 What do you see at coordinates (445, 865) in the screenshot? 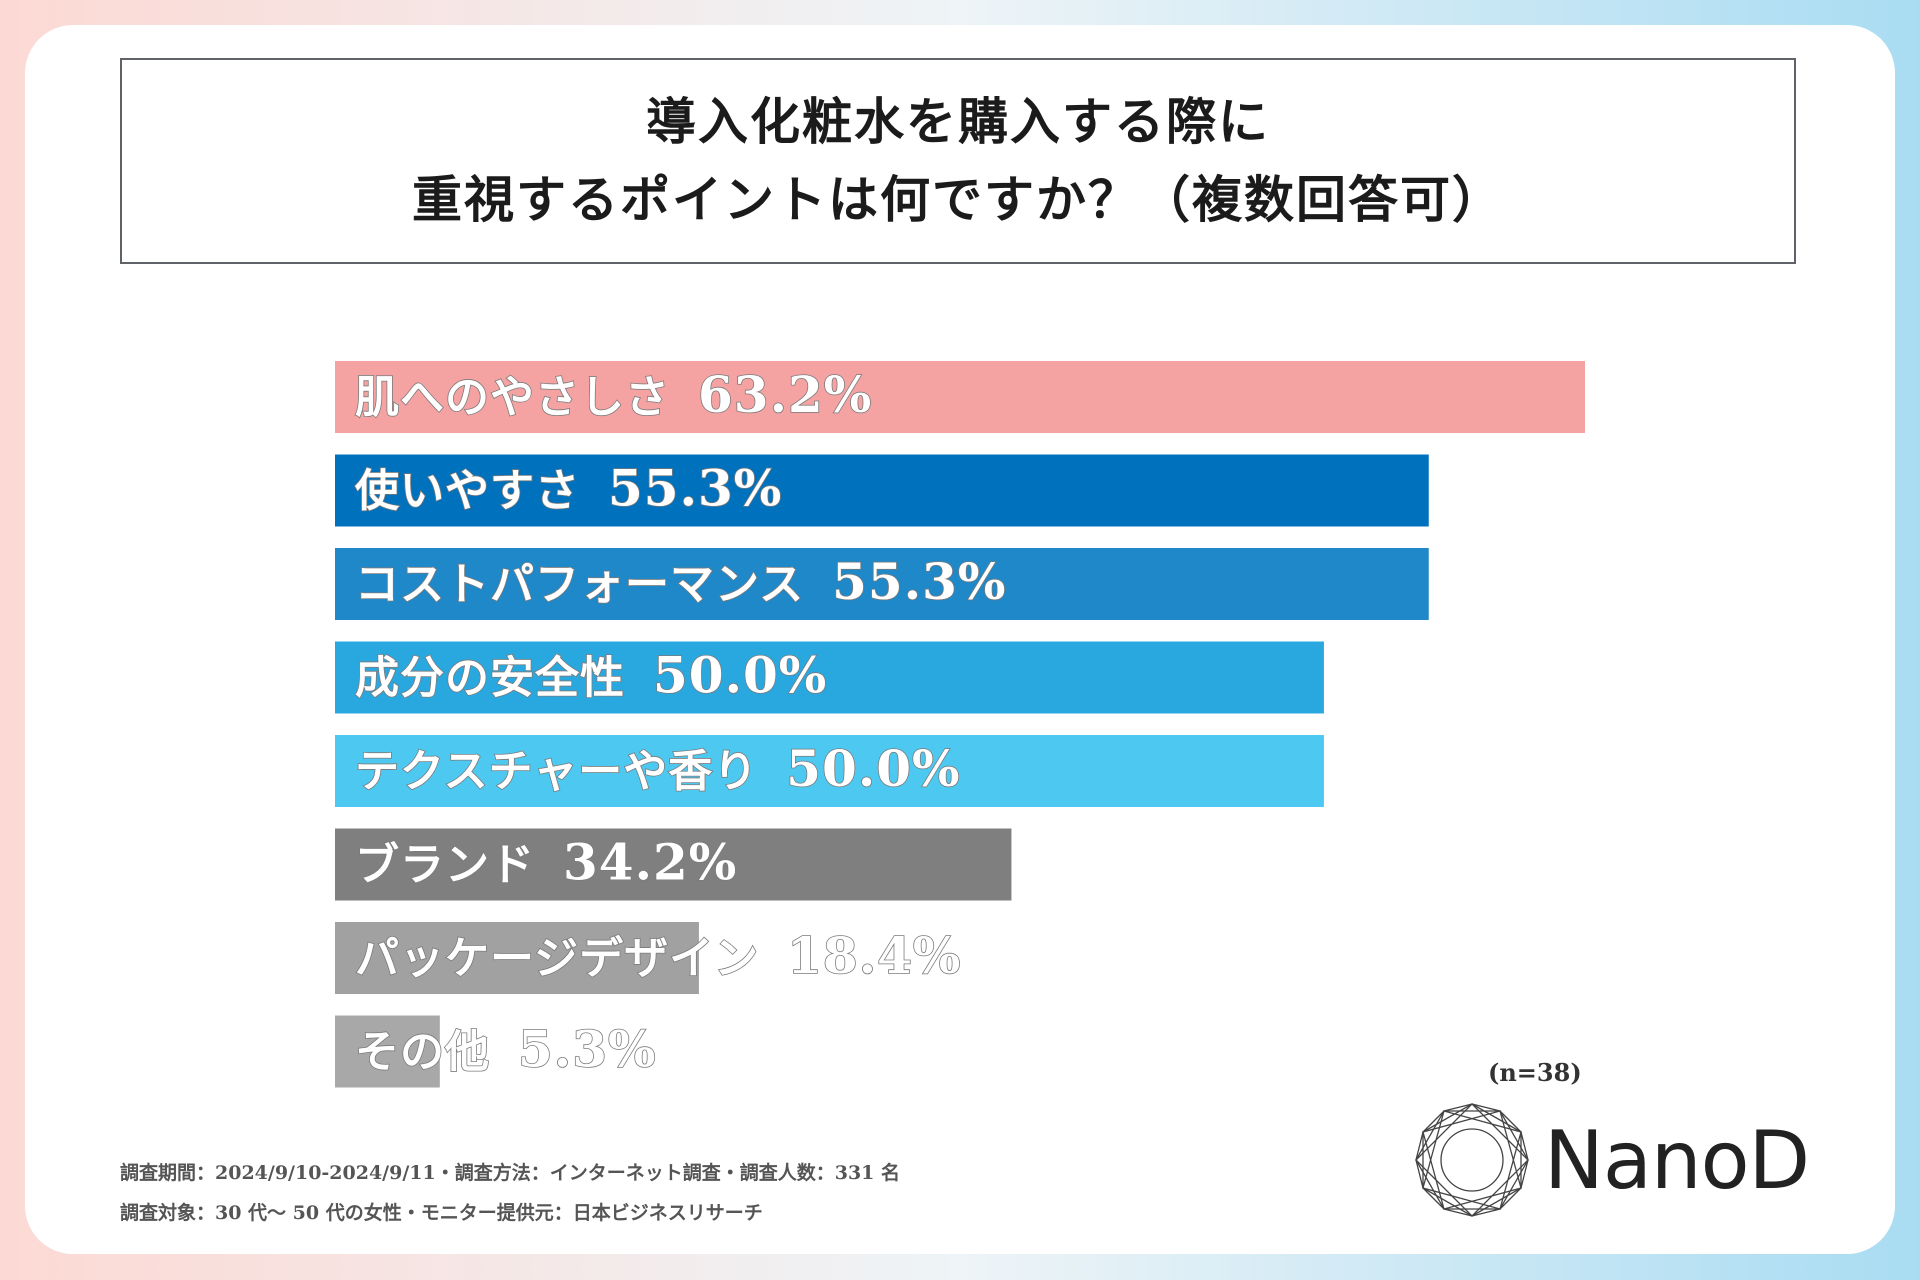
I see `category-label-6: ブランド` at bounding box center [445, 865].